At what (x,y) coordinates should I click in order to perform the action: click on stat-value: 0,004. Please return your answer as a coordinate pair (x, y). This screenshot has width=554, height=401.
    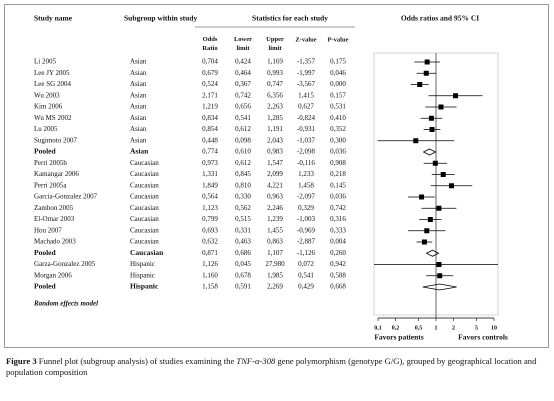
    Looking at the image, I should click on (338, 242).